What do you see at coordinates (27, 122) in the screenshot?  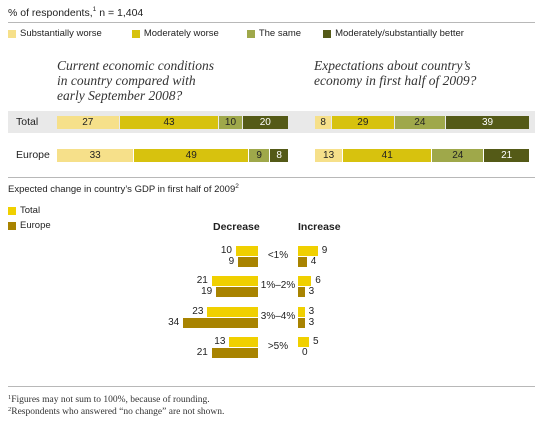 I see `row-label-total: Total` at bounding box center [27, 122].